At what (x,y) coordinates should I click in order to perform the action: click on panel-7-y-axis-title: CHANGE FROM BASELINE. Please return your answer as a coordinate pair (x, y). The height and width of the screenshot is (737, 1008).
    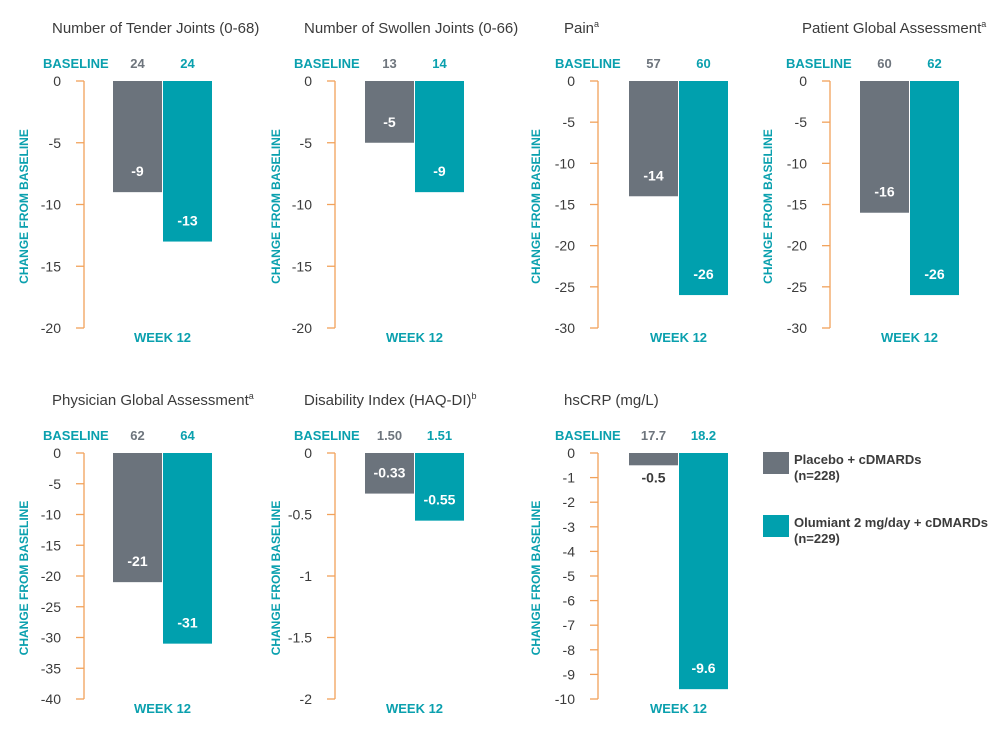
    Looking at the image, I should click on (536, 578).